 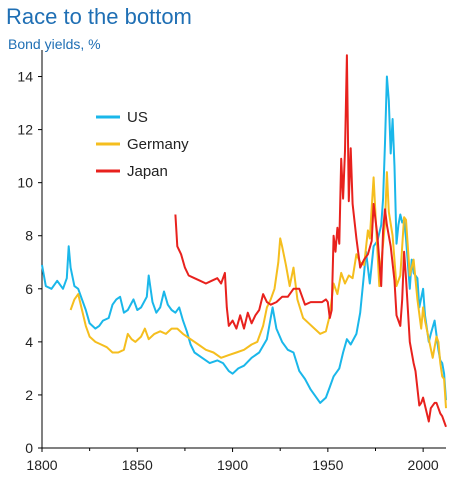 I want to click on y-tick-label: 14, so click(x=25, y=77).